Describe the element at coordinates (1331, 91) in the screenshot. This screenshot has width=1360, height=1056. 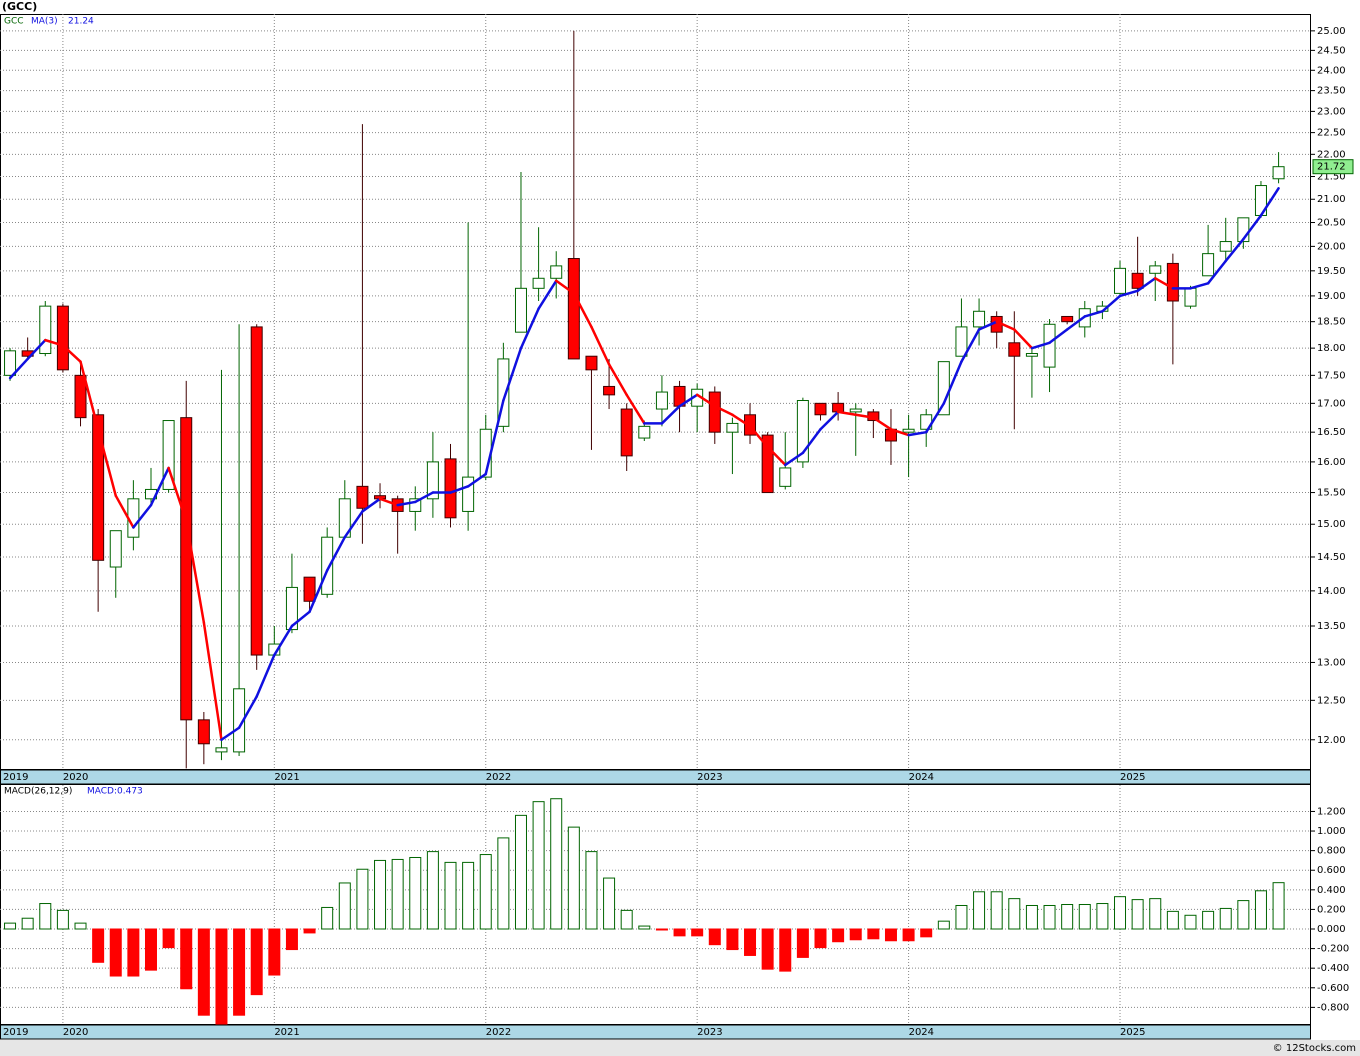
I see `y-tick-label: 23.50` at that location.